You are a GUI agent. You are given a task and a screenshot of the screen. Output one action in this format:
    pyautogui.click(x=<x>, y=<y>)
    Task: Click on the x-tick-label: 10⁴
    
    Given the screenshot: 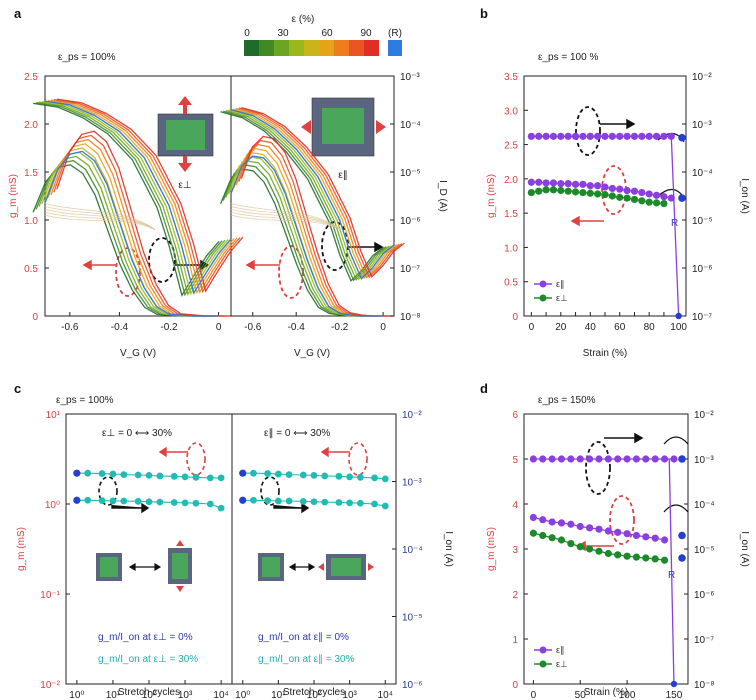 What is the action you would take?
    pyautogui.click(x=220, y=695)
    